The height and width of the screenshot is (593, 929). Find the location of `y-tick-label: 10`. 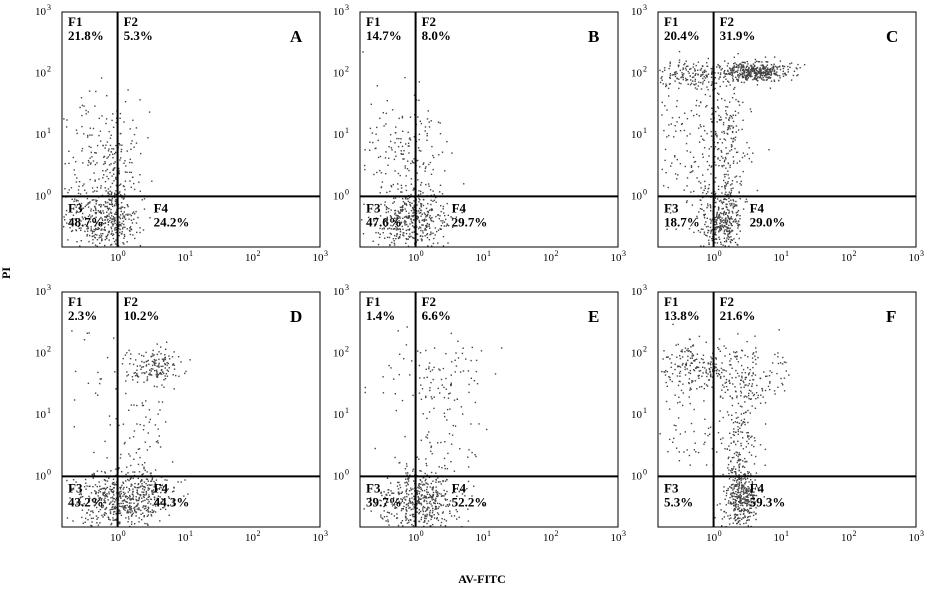

y-tick-label: 10 is located at coordinates (637, 476).